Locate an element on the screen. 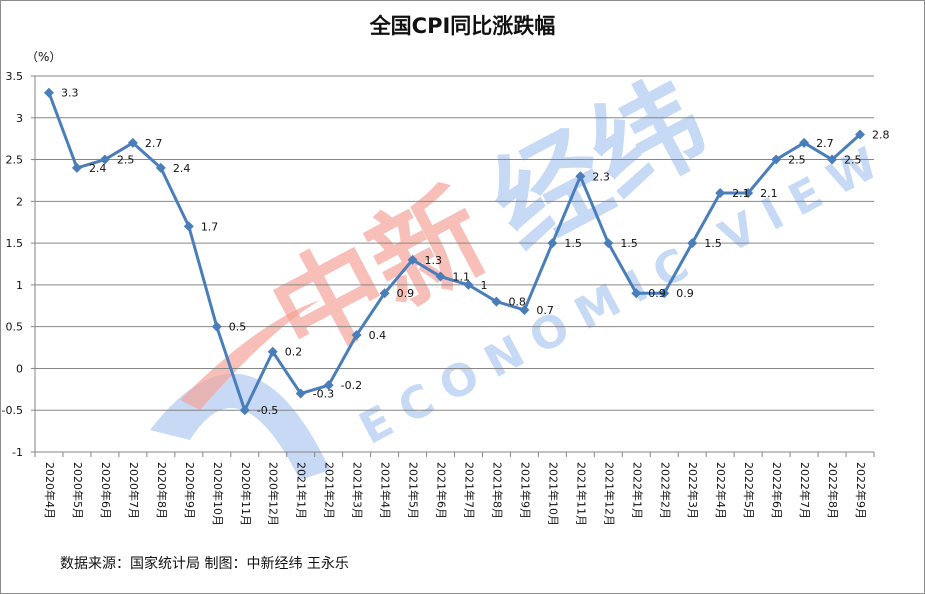 The image size is (925, 594). svg-text: -0.5 is located at coordinates (12, 410).